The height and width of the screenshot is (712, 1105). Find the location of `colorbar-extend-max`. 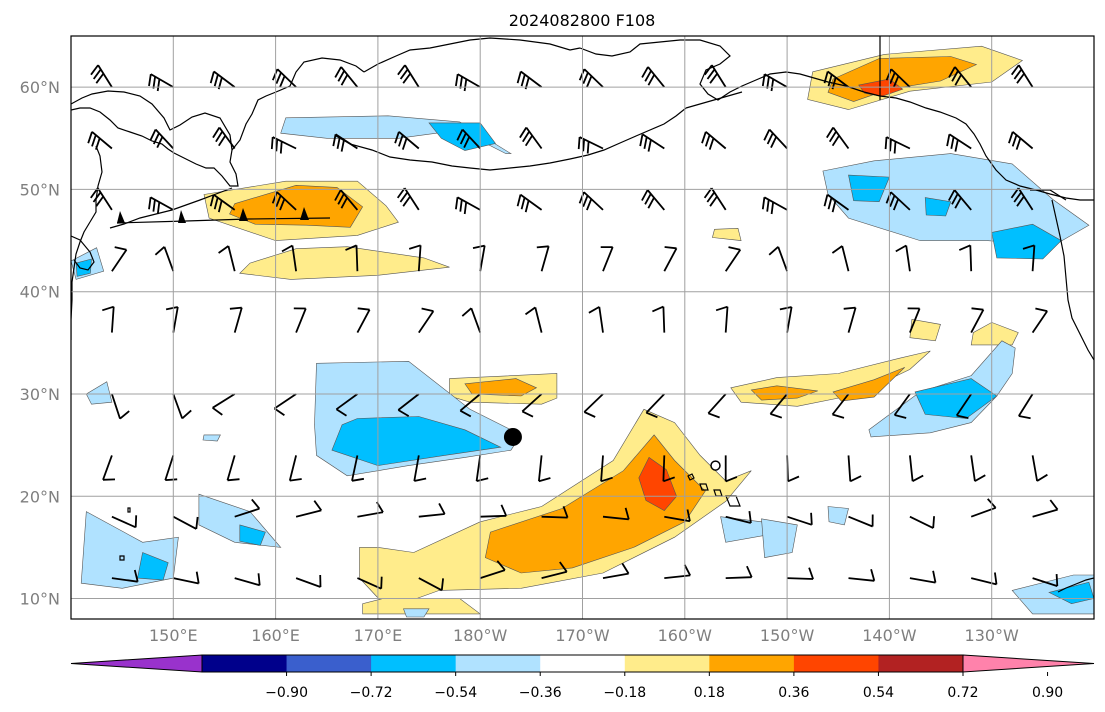

colorbar-extend-max is located at coordinates (1028, 663).